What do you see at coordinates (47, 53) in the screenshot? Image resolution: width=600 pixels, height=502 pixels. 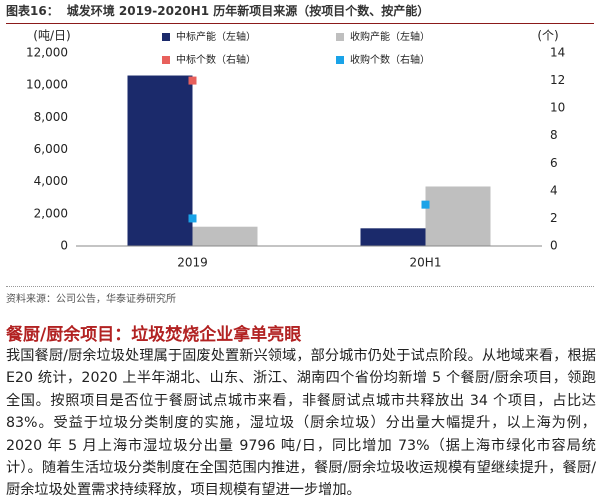 I see `y-tick-label: 12,000` at bounding box center [47, 53].